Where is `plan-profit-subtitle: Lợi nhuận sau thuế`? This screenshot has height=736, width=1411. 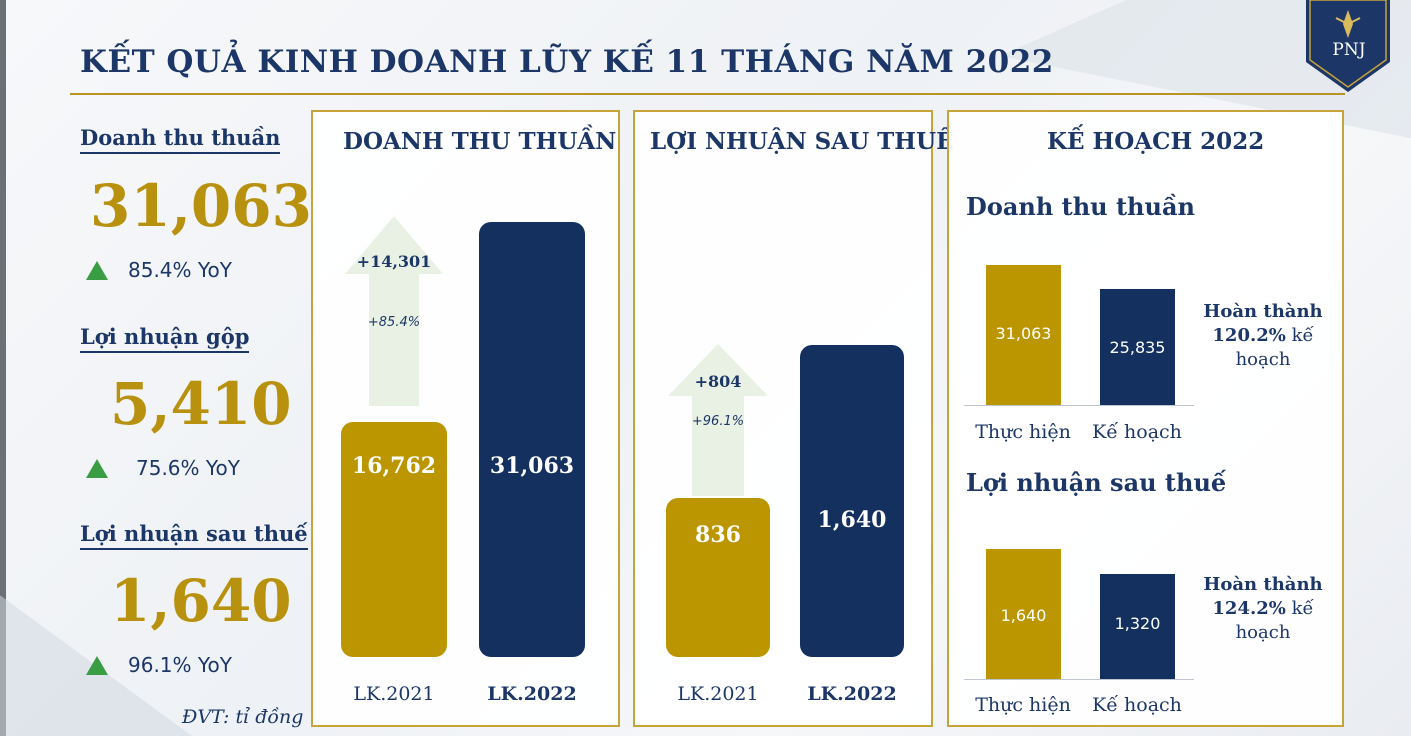 plan-profit-subtitle: Lợi nhuận sau thuế is located at coordinates (1096, 482).